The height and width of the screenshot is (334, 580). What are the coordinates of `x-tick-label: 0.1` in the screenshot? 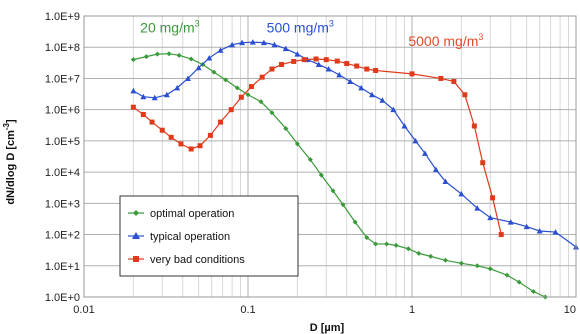 It's located at (247, 310).